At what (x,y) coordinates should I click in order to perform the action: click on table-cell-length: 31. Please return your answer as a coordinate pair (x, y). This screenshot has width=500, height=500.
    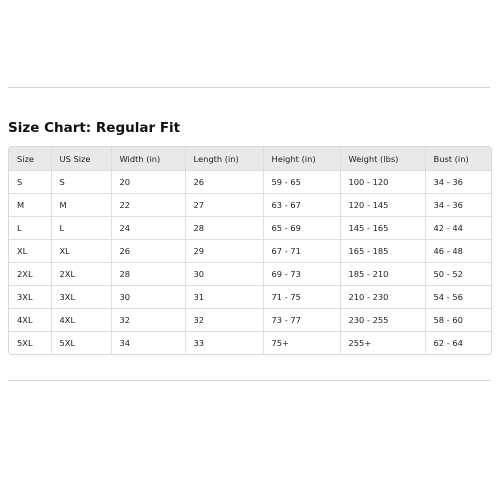
    Looking at the image, I should click on (224, 297).